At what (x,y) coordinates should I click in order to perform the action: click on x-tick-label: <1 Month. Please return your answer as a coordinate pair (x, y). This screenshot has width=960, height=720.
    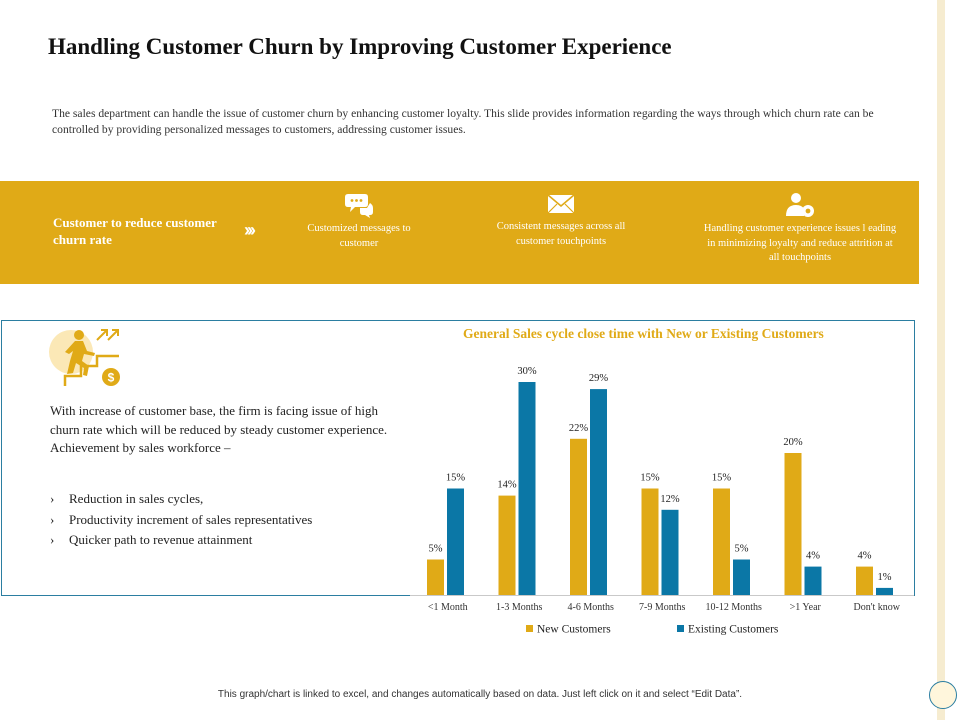
    Looking at the image, I should click on (448, 607).